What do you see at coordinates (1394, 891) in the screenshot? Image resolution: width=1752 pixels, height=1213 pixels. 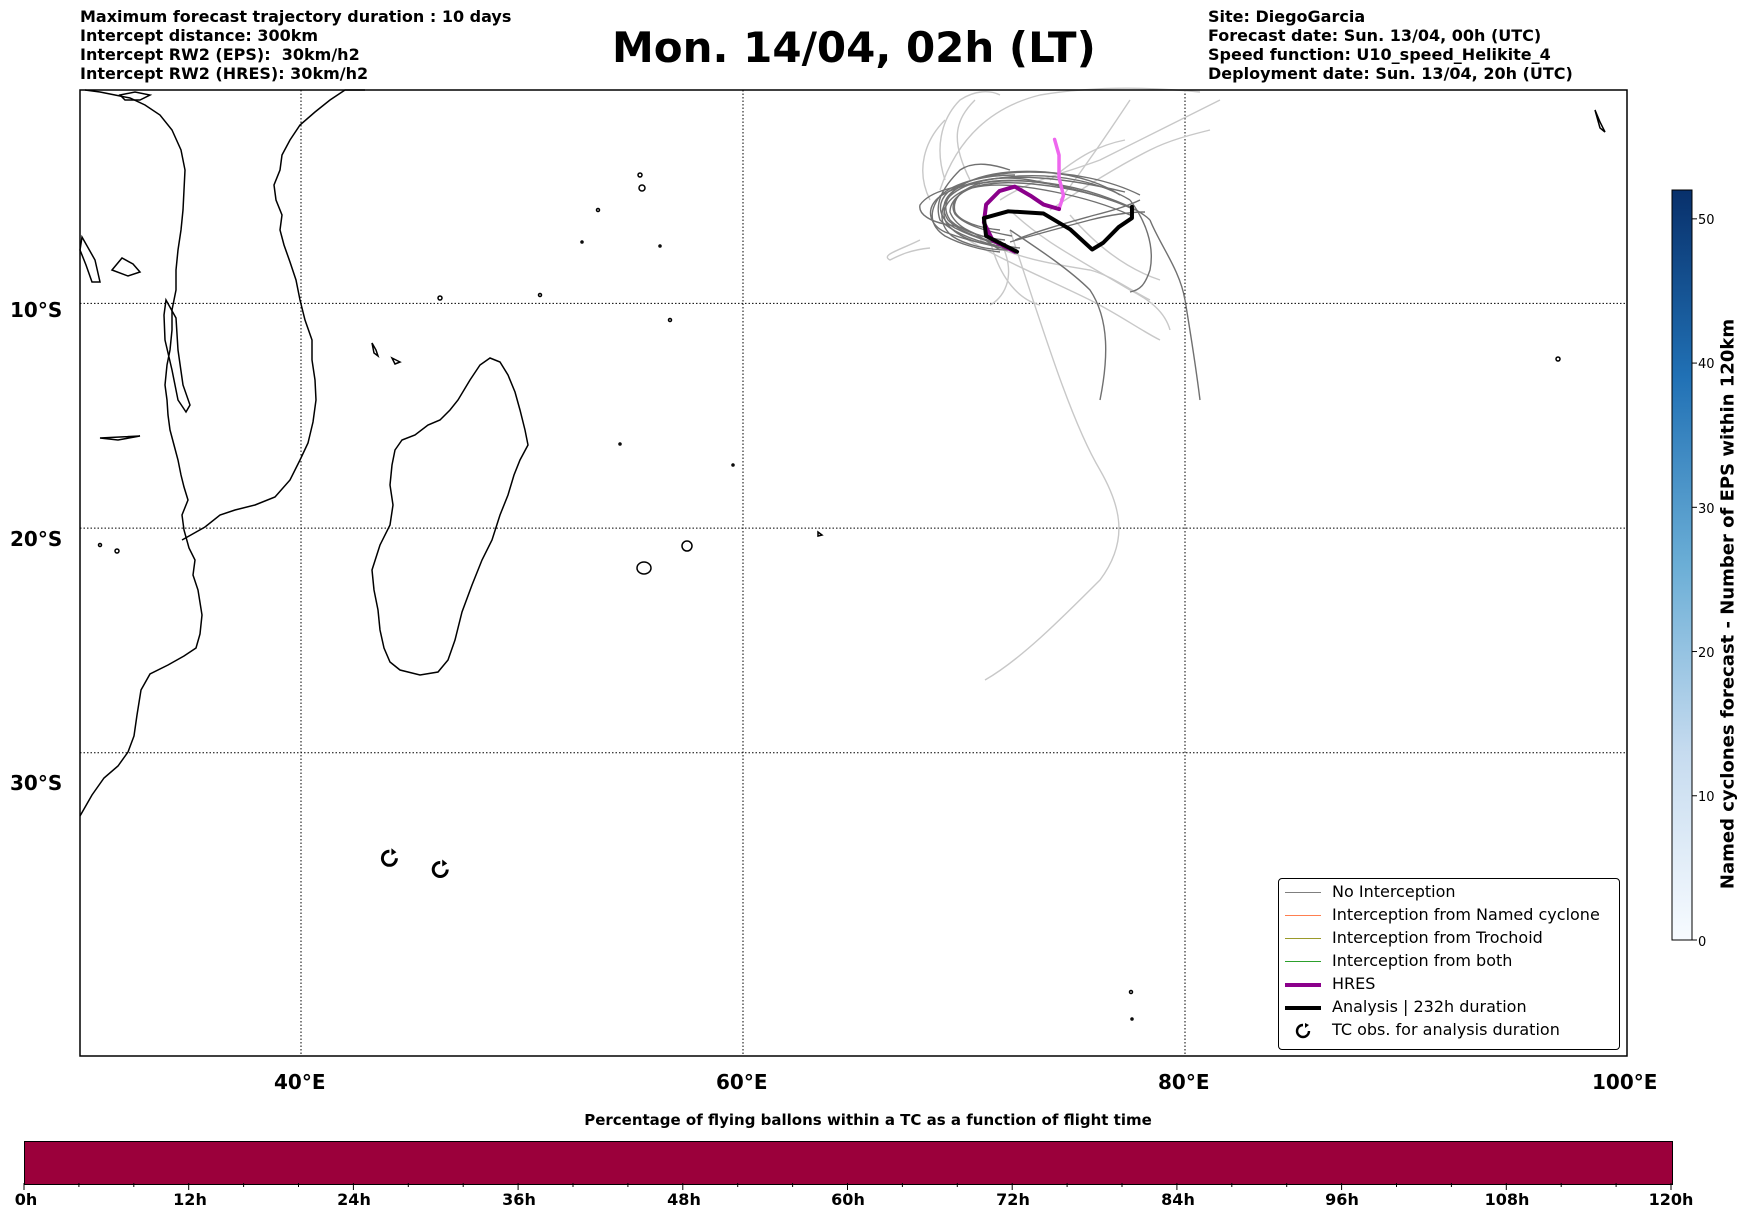 I see `legend-label: No Interception` at bounding box center [1394, 891].